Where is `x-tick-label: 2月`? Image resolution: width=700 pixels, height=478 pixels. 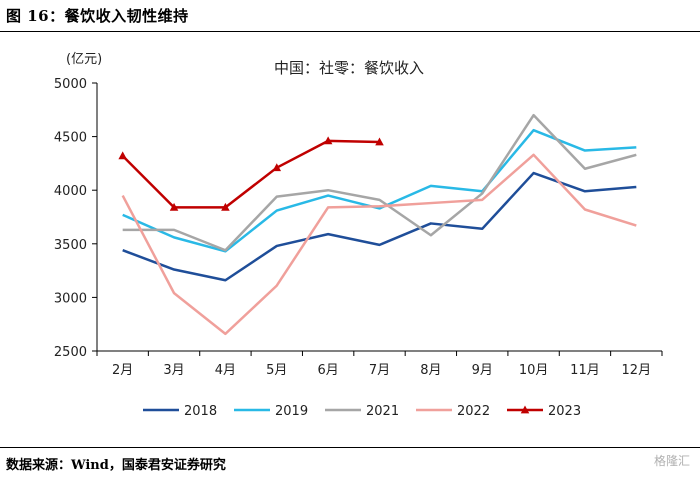
x-tick-label: 2月 is located at coordinates (122, 370).